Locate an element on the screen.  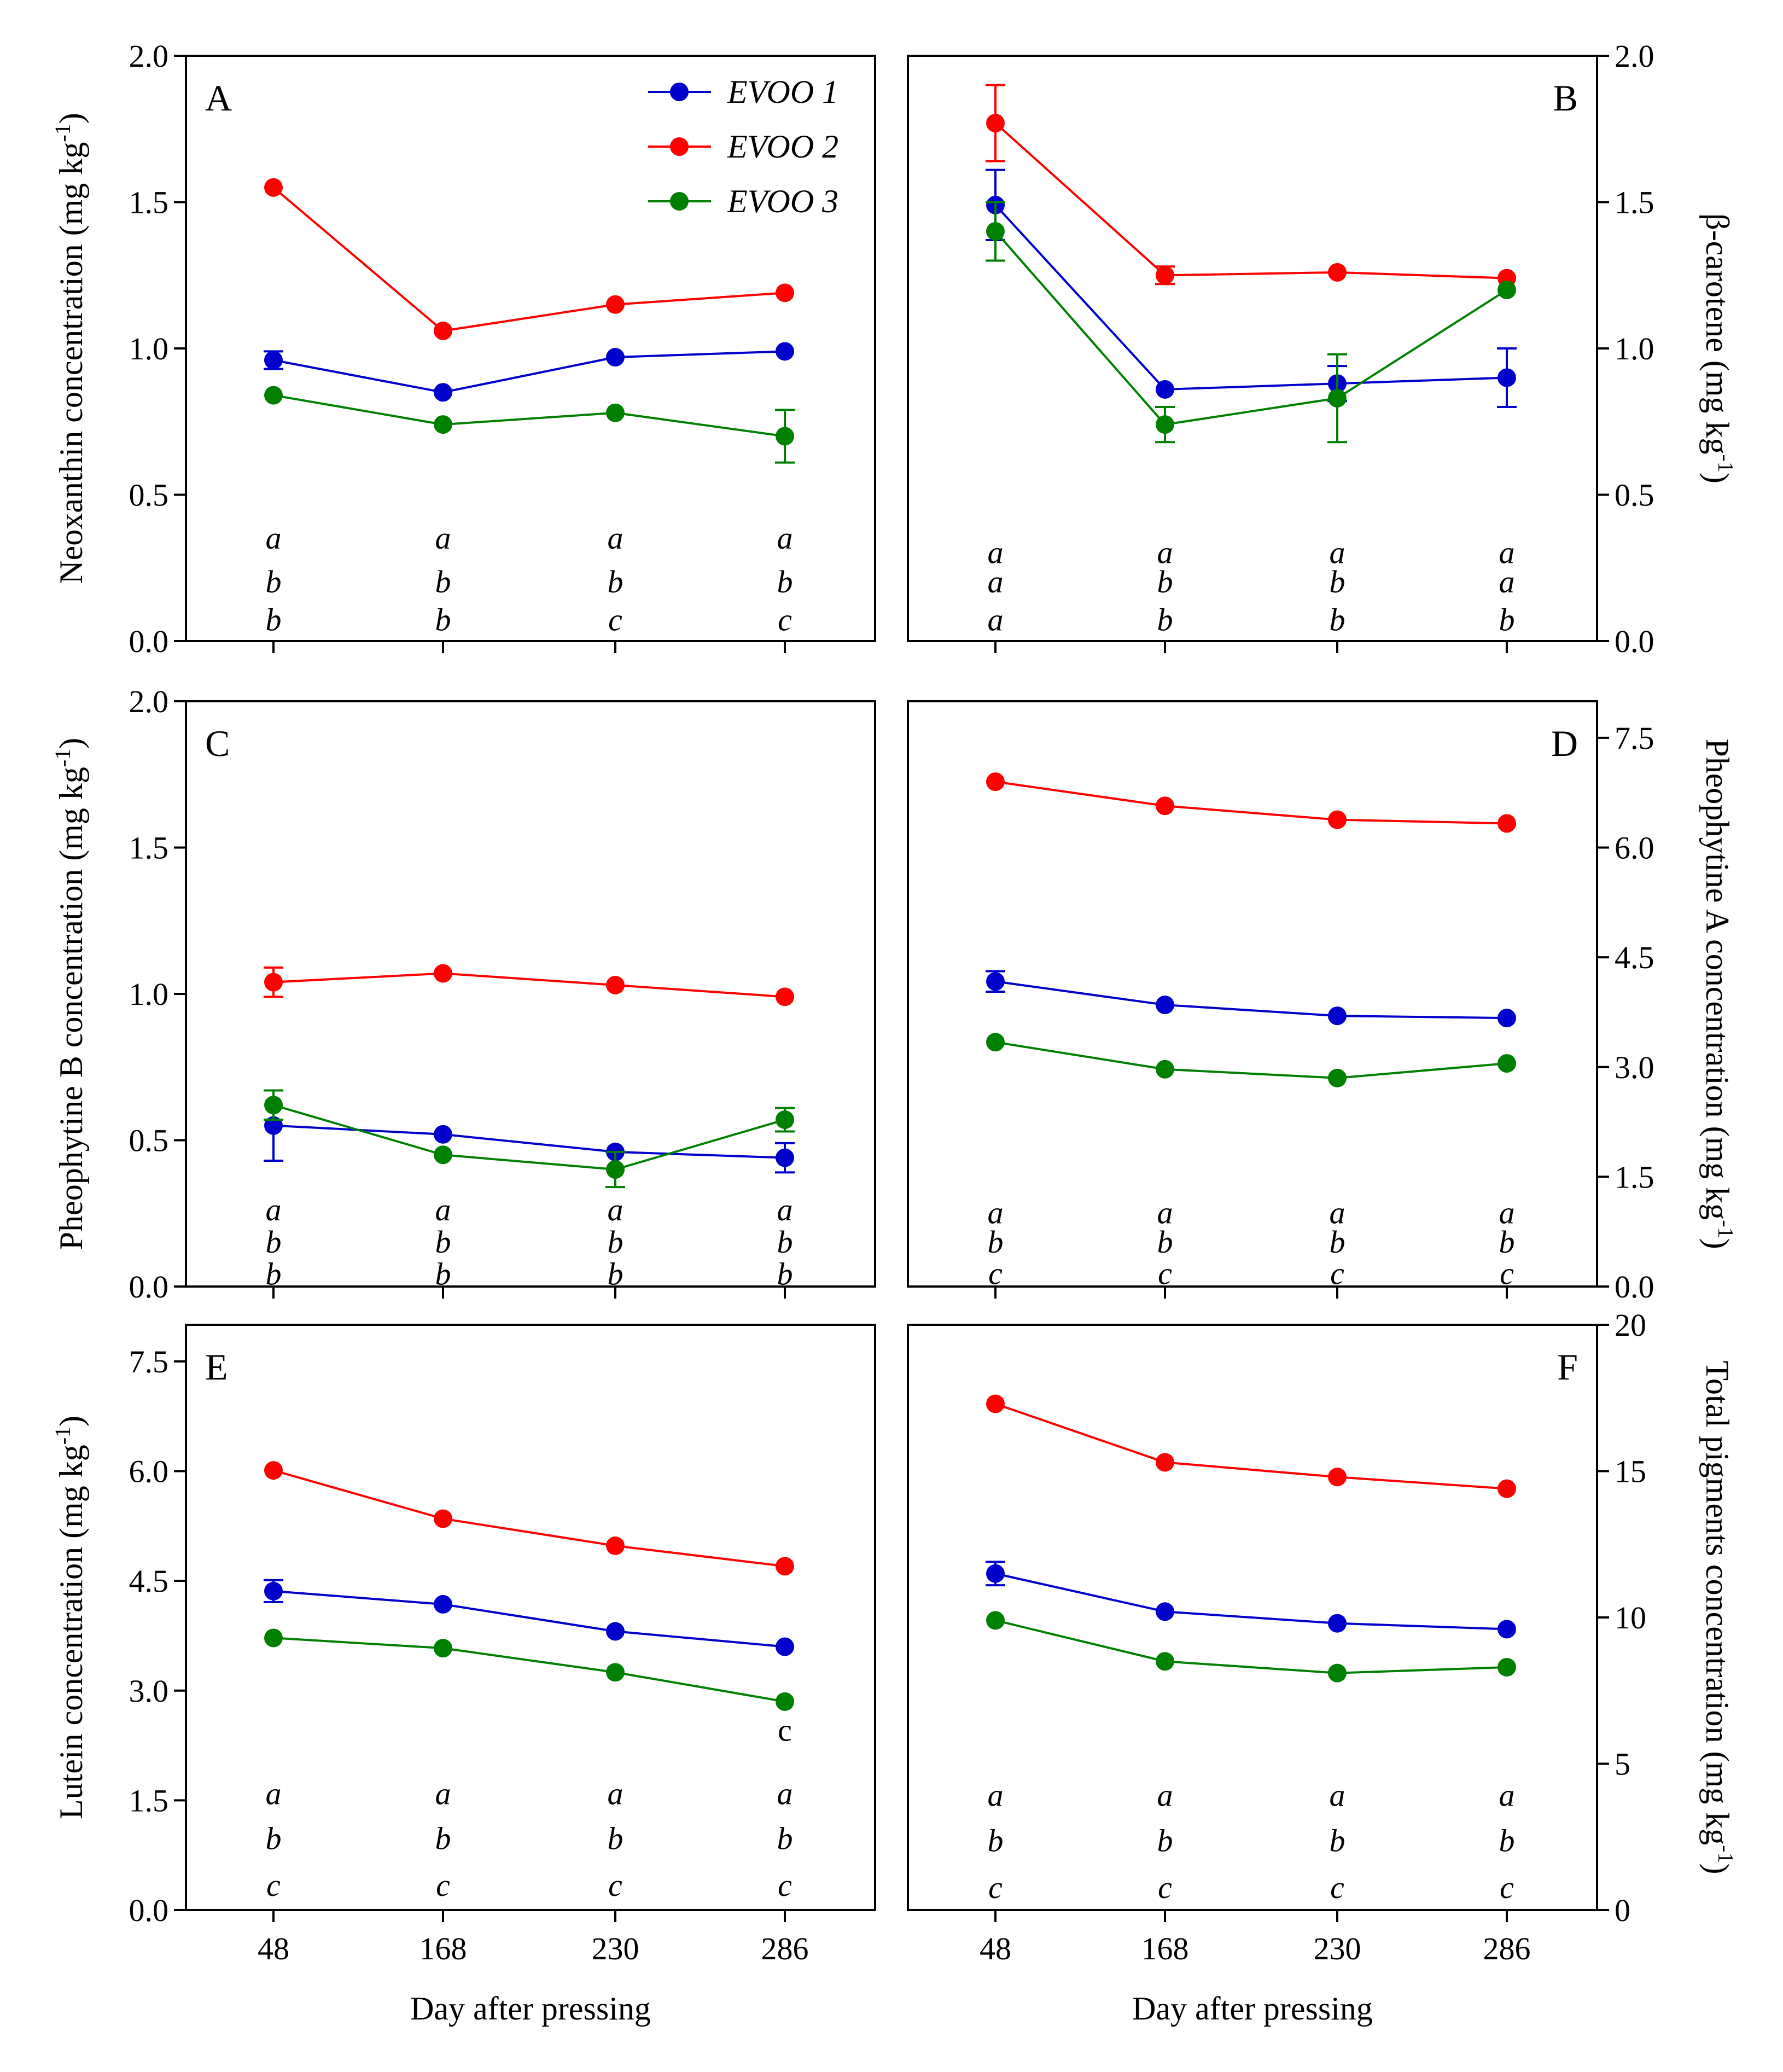
y-axis-label: β-carotene (mg kg-1) is located at coordinates (1719, 348).